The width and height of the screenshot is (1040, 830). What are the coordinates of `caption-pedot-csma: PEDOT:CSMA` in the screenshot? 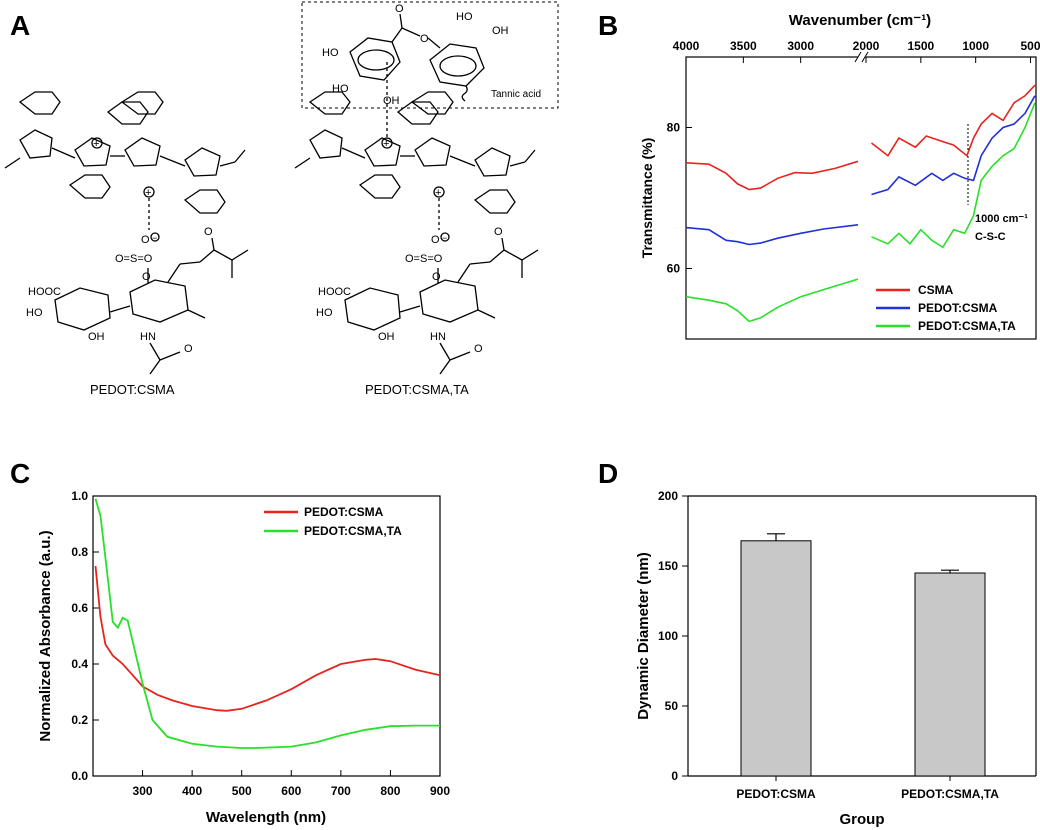 It's located at (132, 389).